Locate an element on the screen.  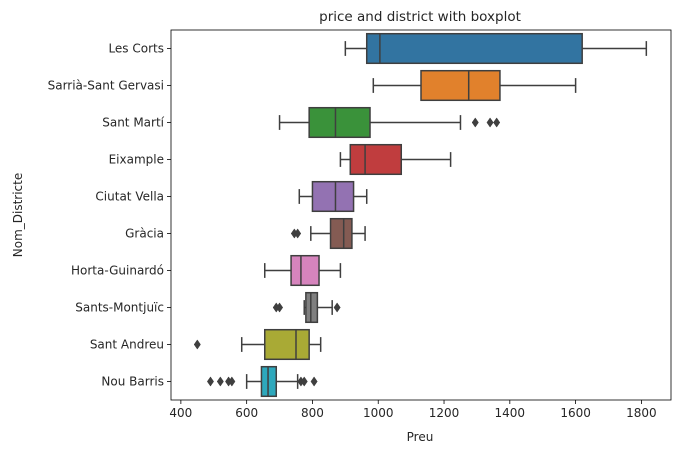
x-tick-label: 1600 is located at coordinates (575, 413).